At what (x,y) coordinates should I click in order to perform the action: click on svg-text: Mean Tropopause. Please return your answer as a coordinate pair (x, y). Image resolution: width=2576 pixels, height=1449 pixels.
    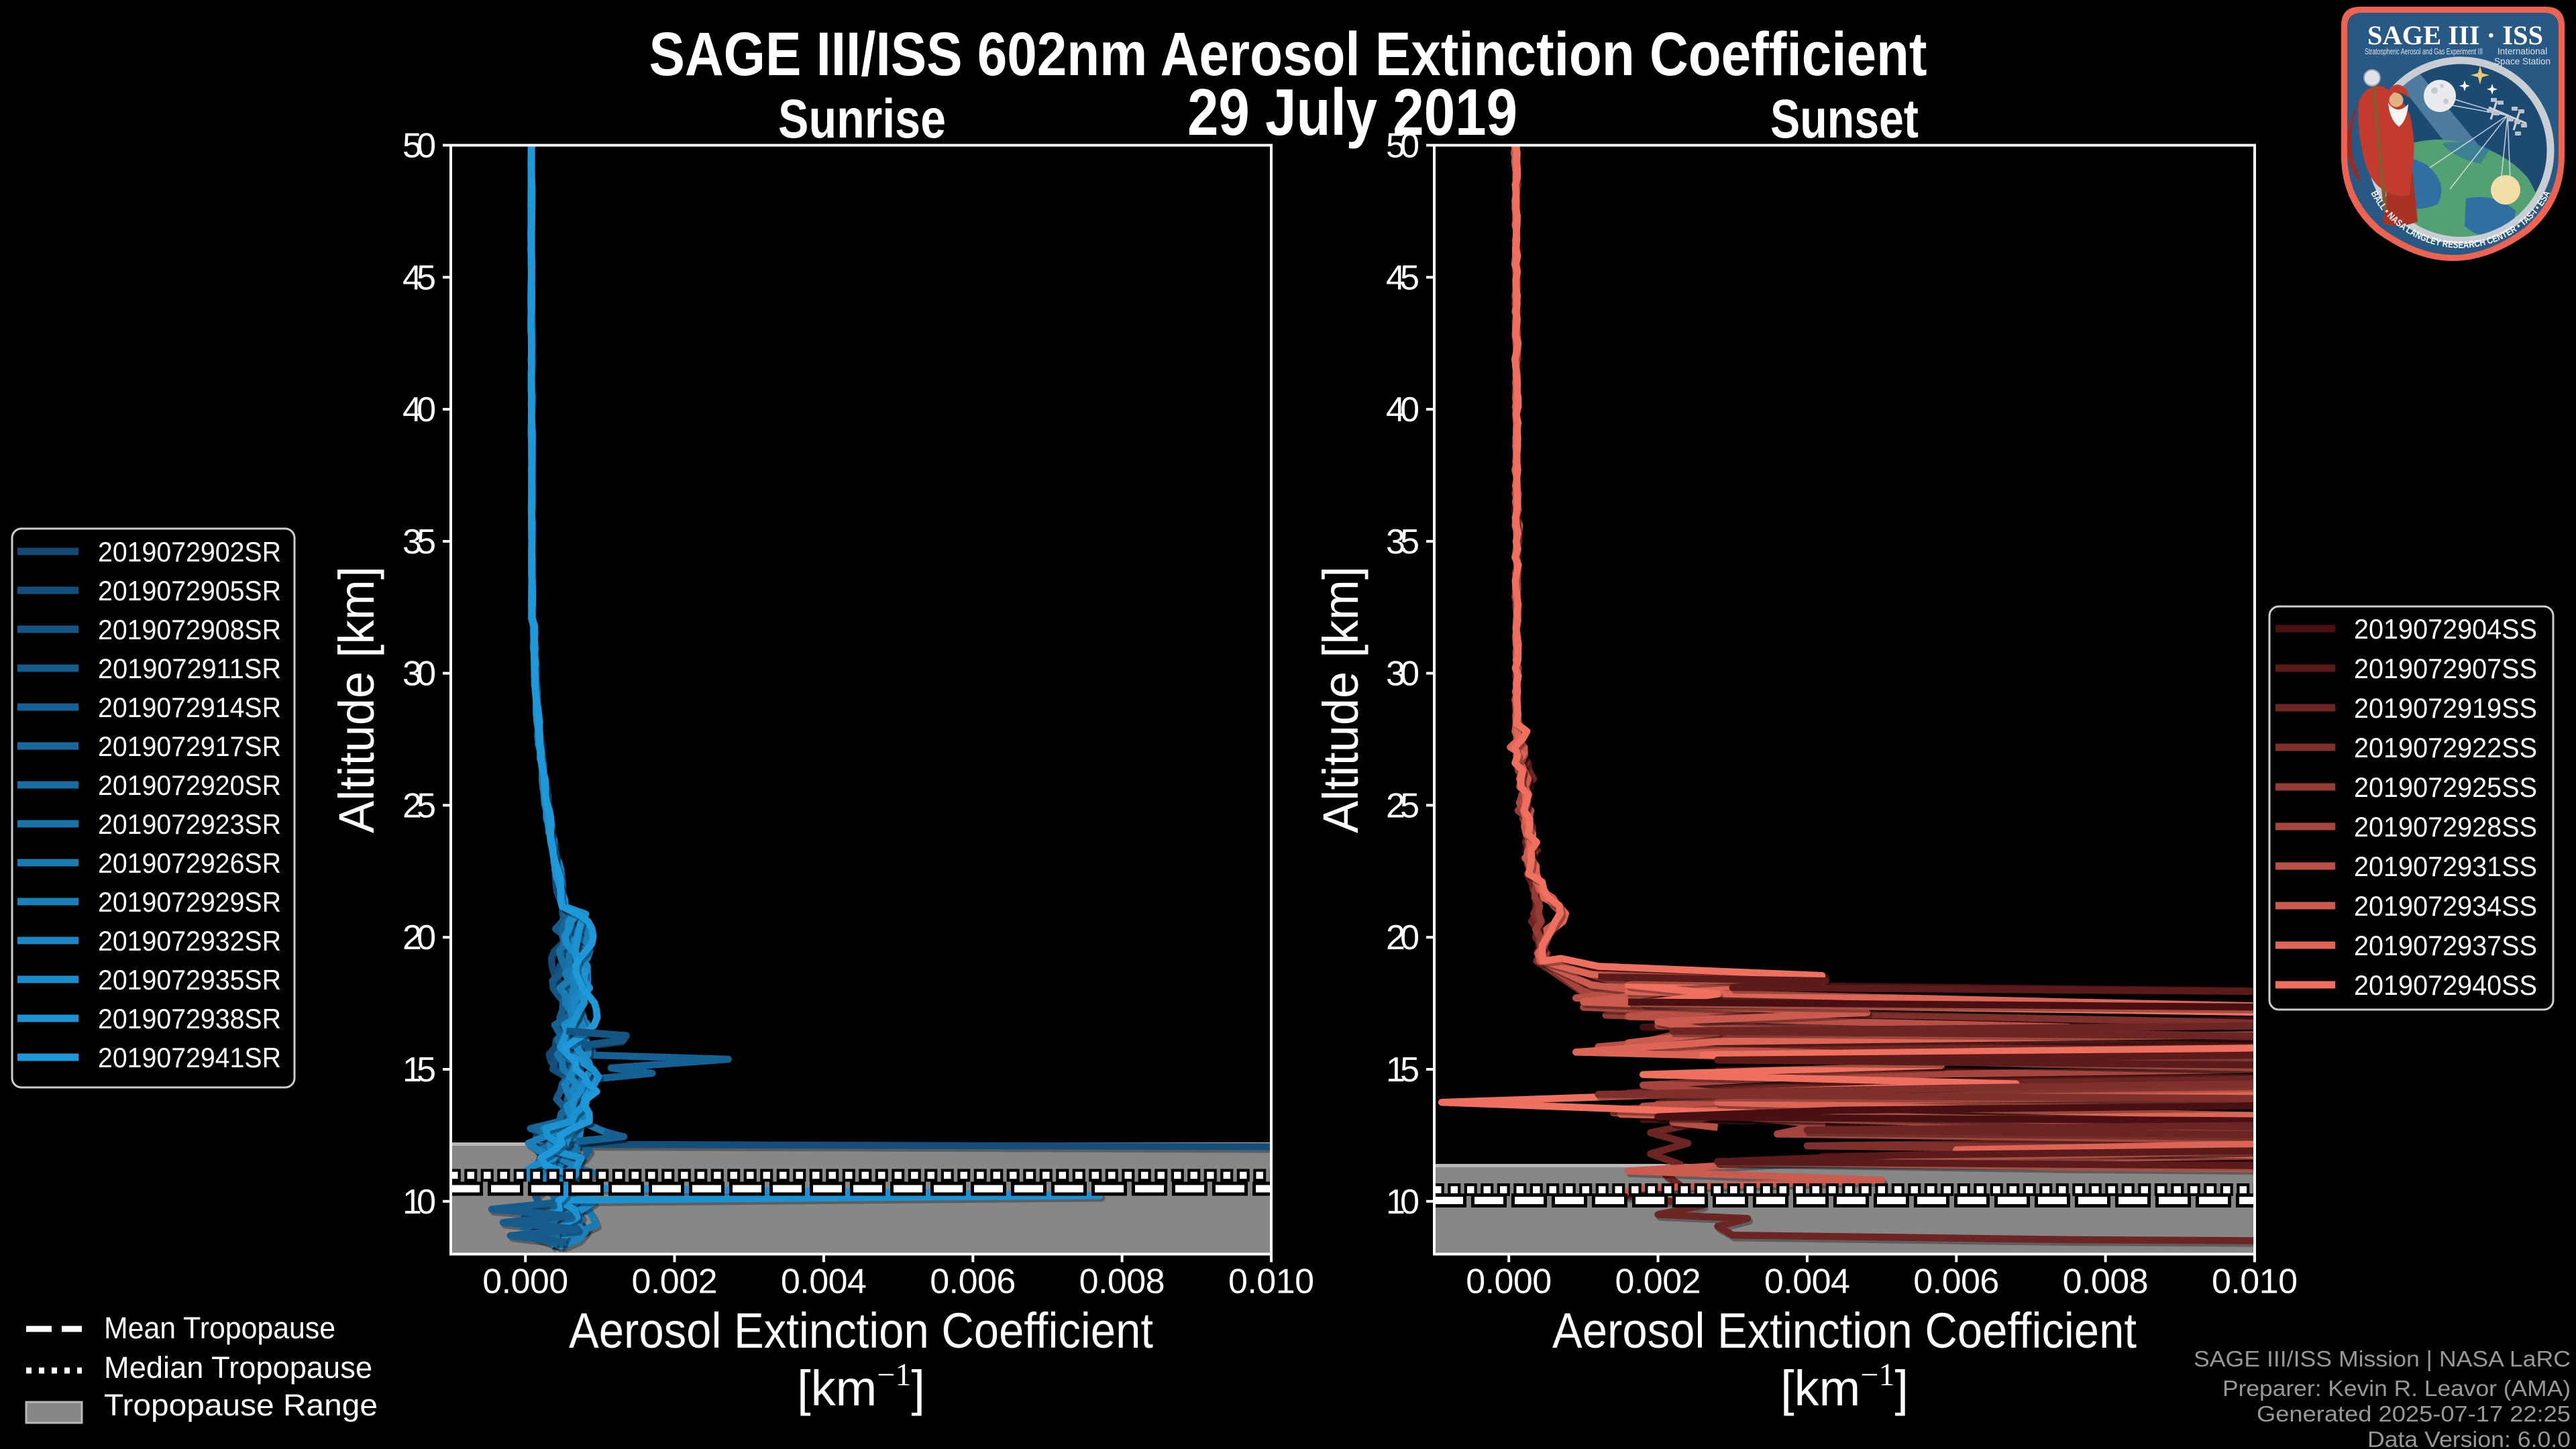
    Looking at the image, I should click on (219, 1328).